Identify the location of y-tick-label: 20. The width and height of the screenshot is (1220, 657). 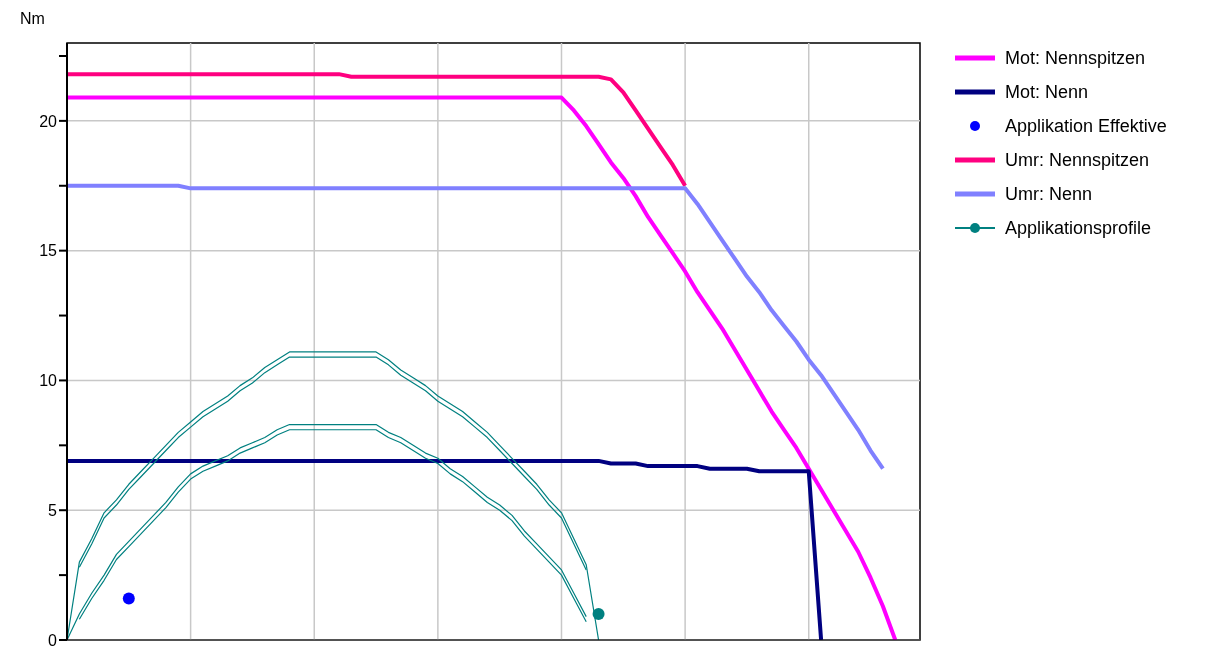
(48, 121).